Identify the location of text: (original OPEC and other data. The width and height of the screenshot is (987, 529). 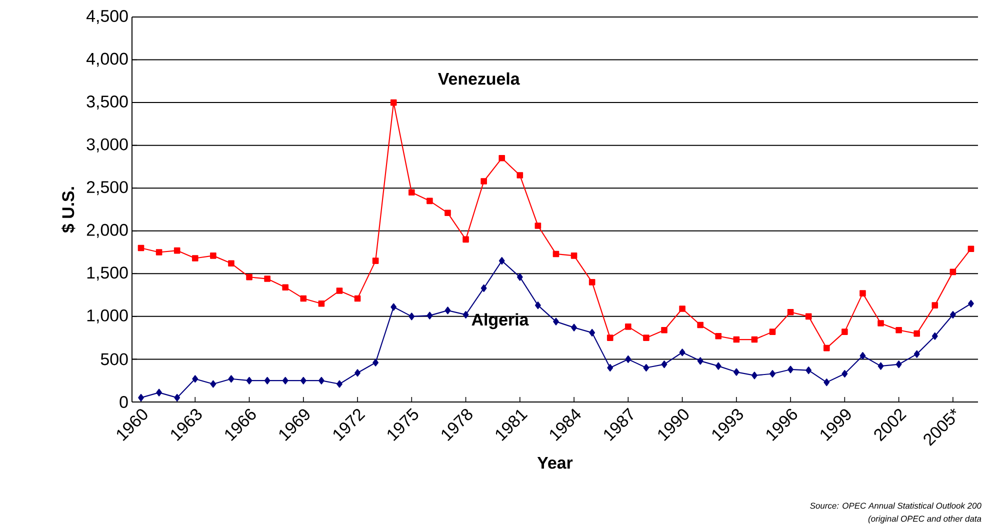
(925, 520).